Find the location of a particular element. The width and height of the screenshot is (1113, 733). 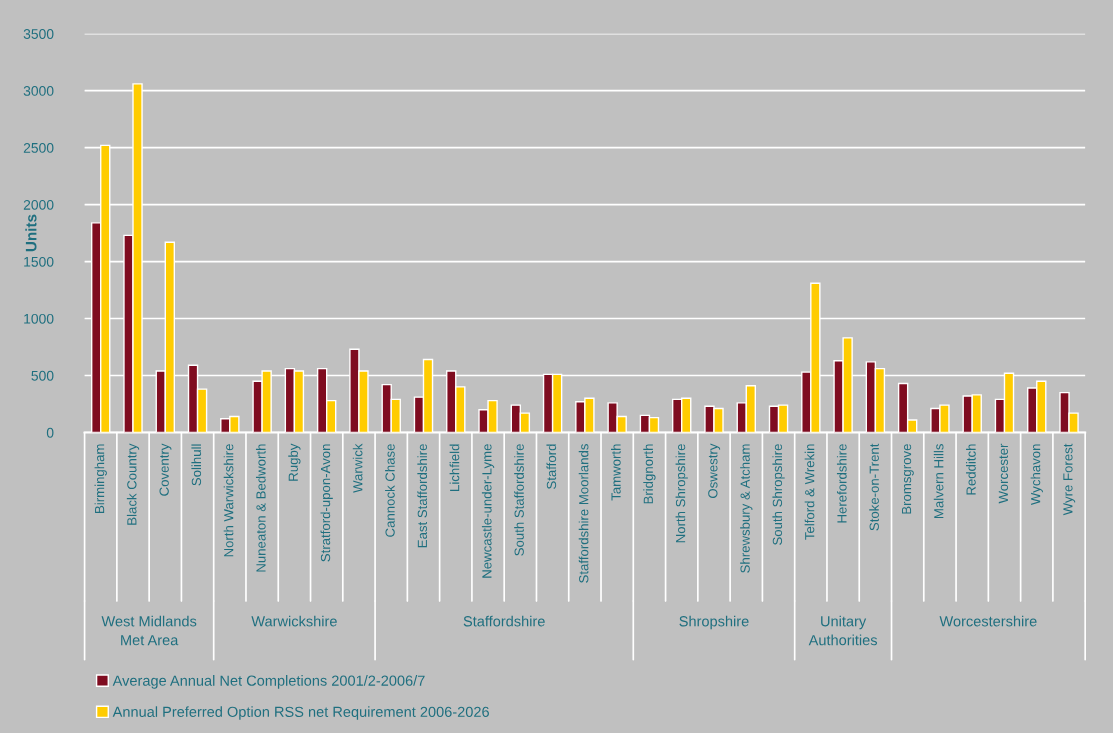

x-tick-label: Cannock Chase is located at coordinates (390, 490).